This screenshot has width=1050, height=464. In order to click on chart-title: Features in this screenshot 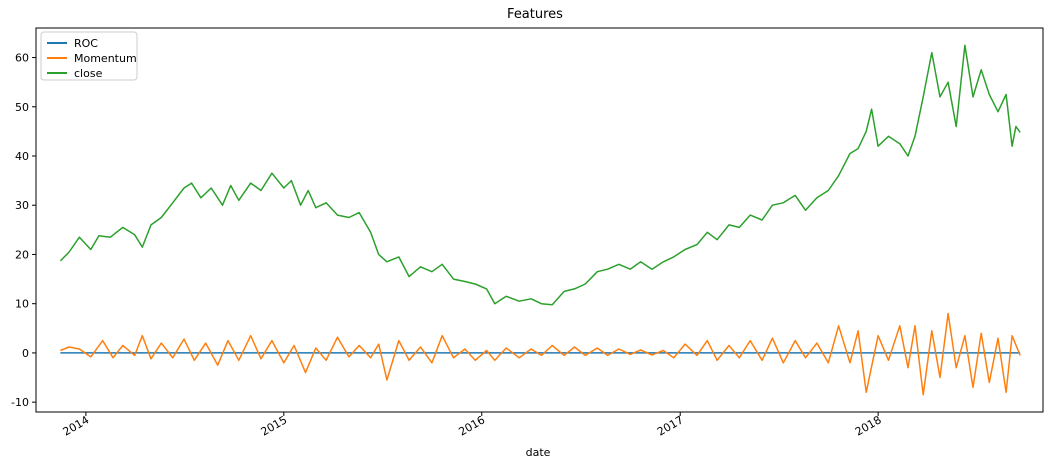, I will do `click(535, 14)`.